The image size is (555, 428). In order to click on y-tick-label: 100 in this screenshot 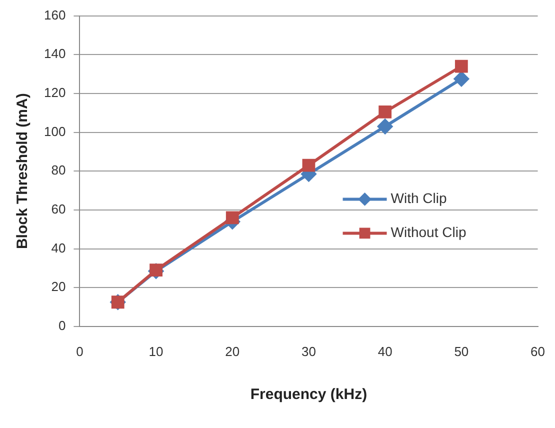, I will do `click(55, 131)`.